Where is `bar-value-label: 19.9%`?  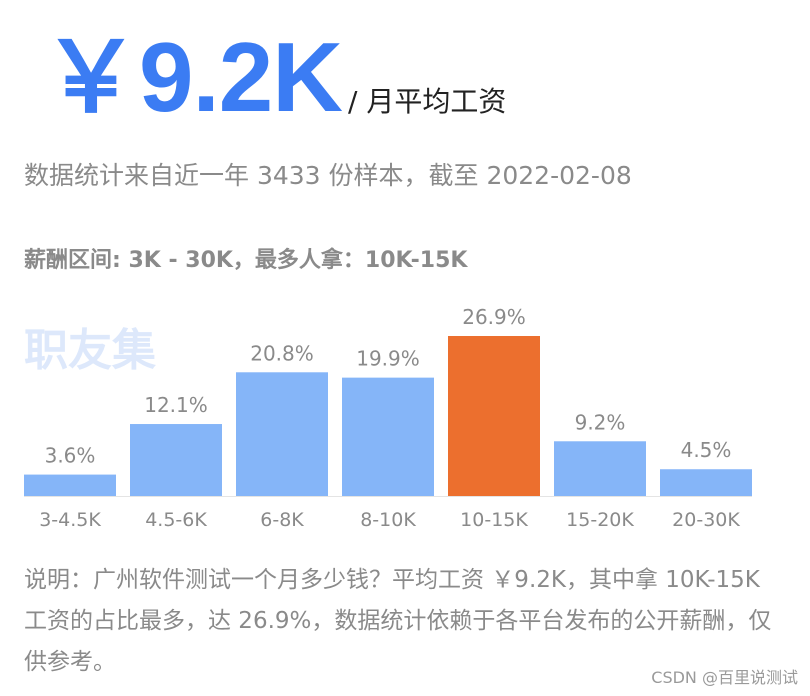 bar-value-label: 19.9% is located at coordinates (388, 359).